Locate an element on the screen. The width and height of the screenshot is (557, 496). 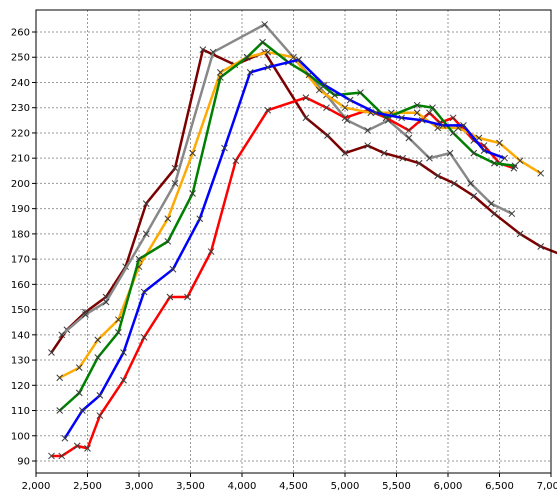
x-tick-label: 3,000 is located at coordinates (139, 486).